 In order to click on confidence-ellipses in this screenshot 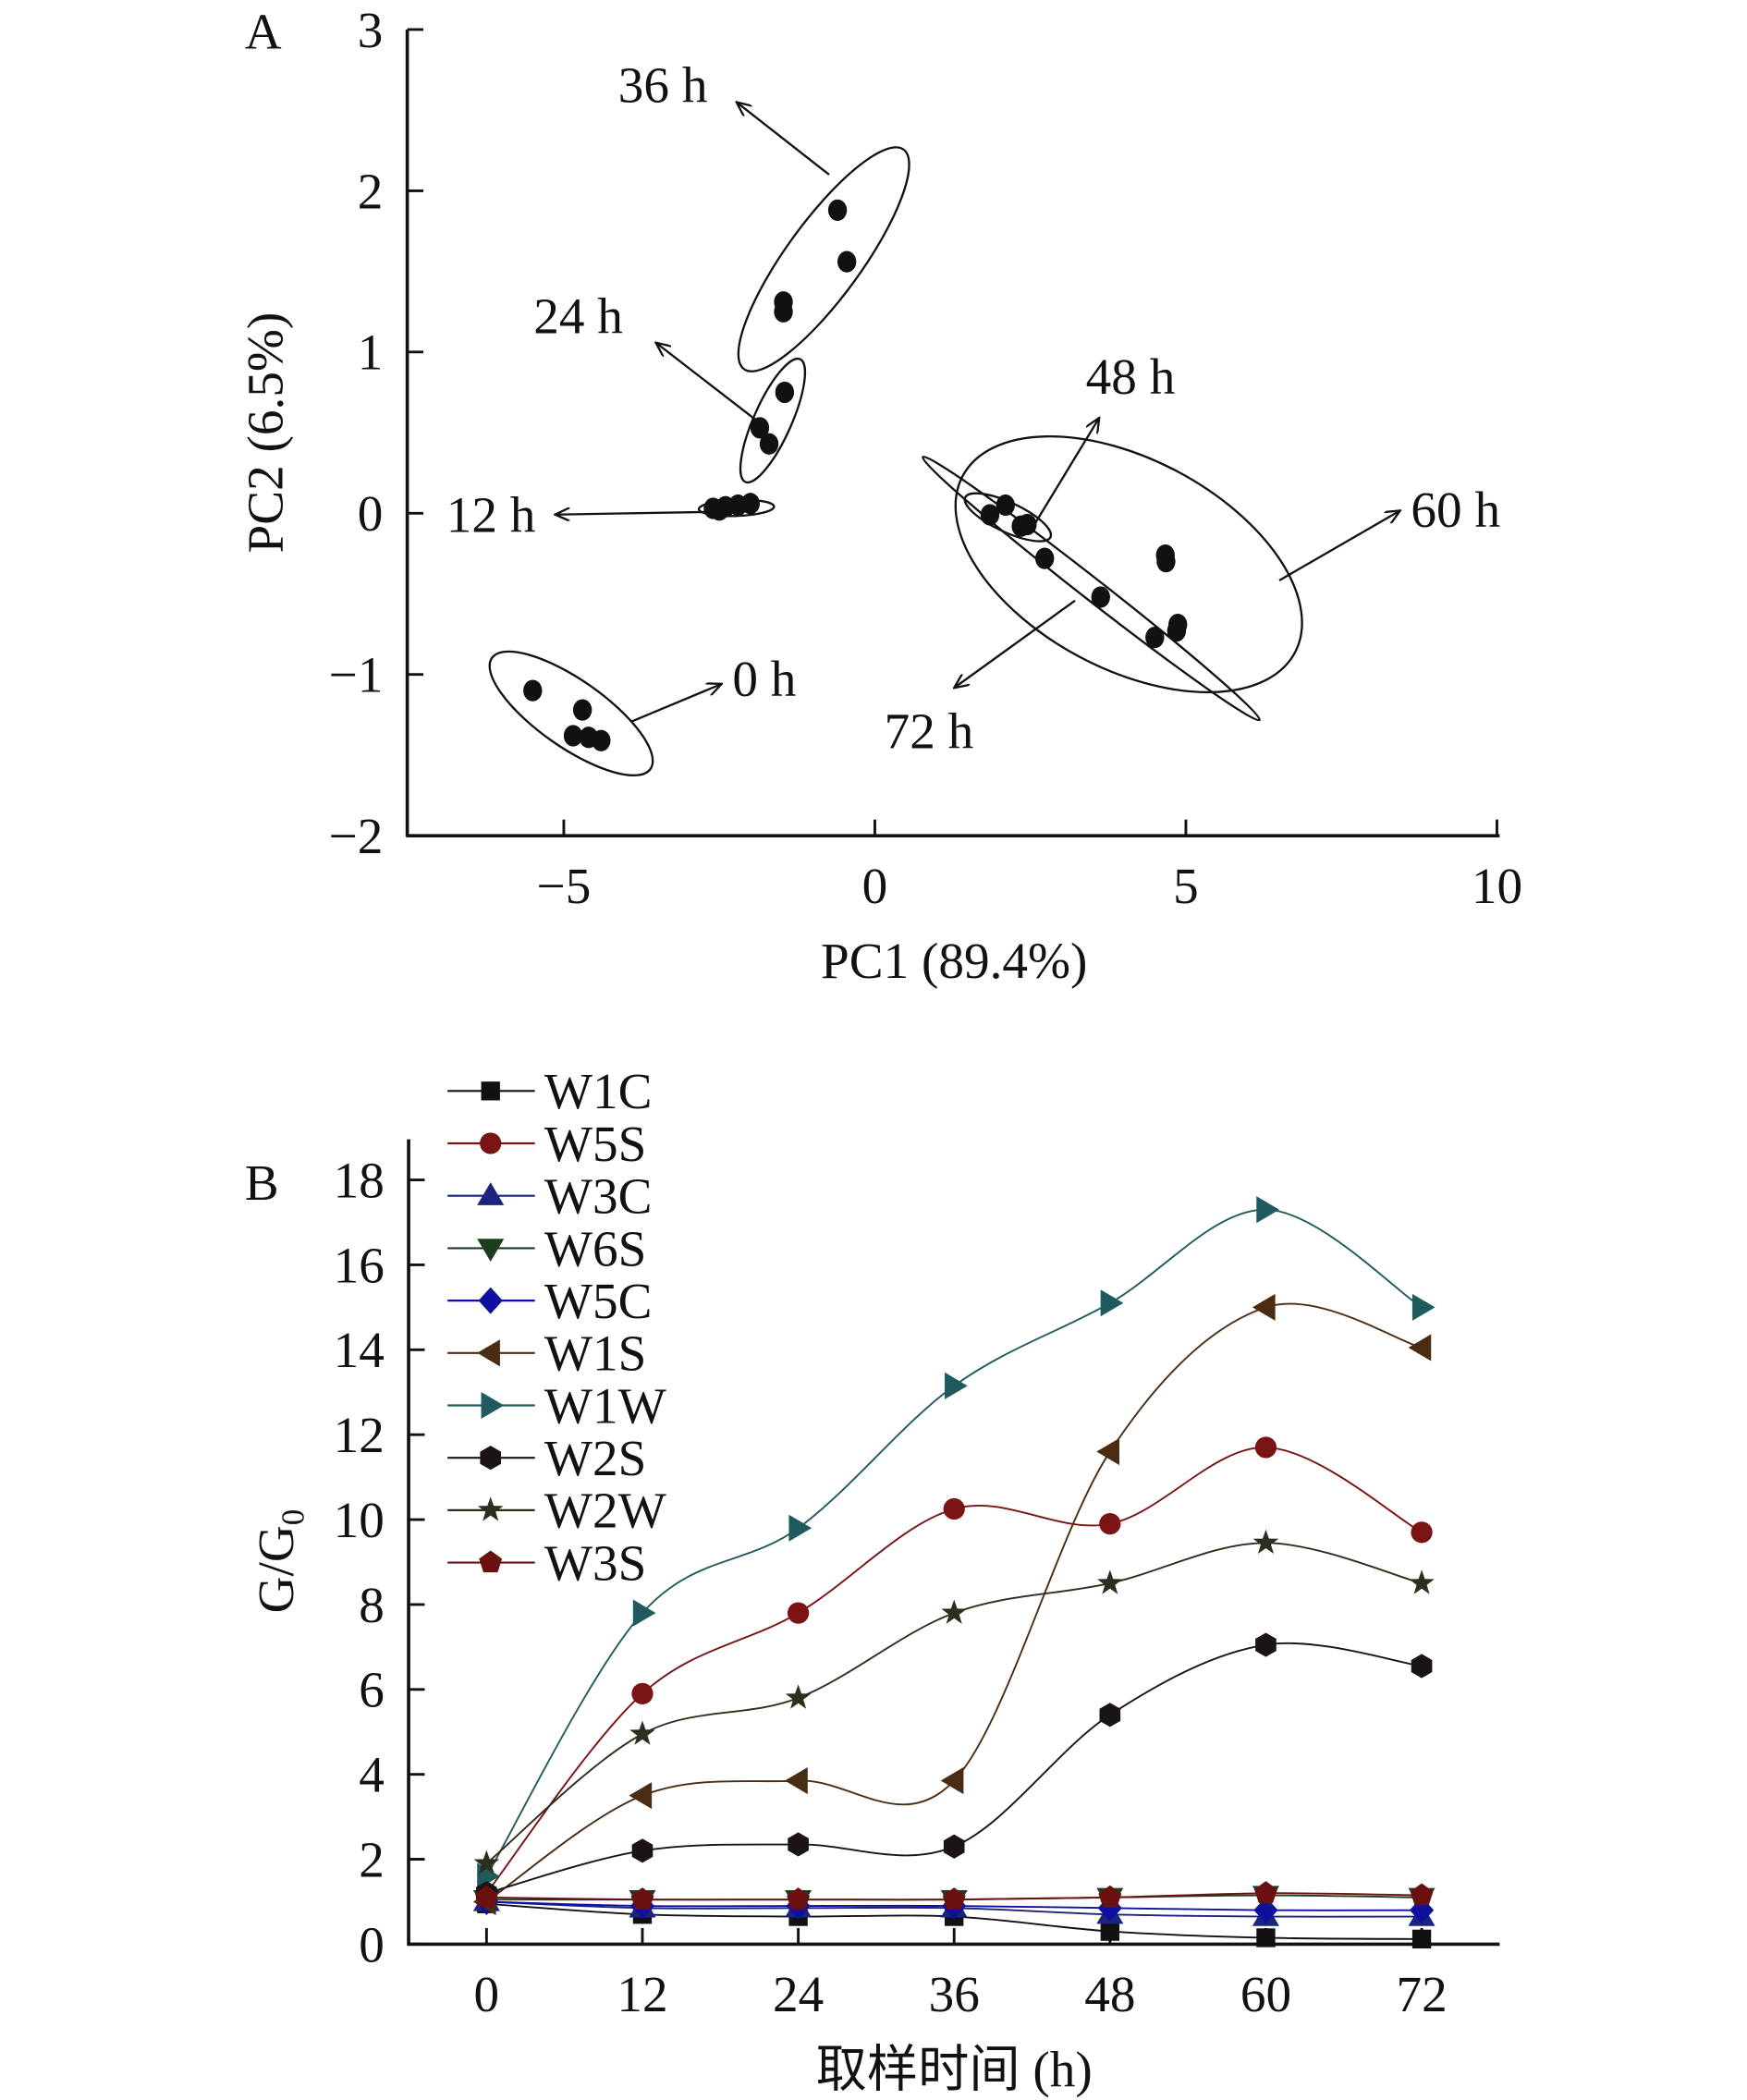, I will do `click(895, 462)`.